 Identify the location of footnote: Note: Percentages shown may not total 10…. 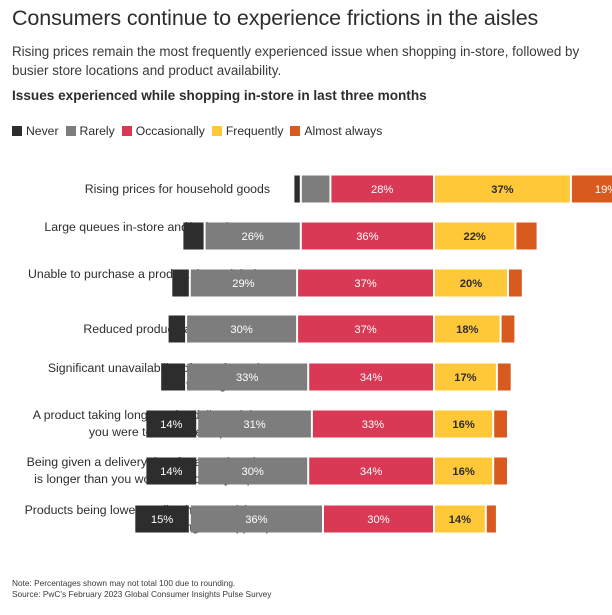
(141, 588).